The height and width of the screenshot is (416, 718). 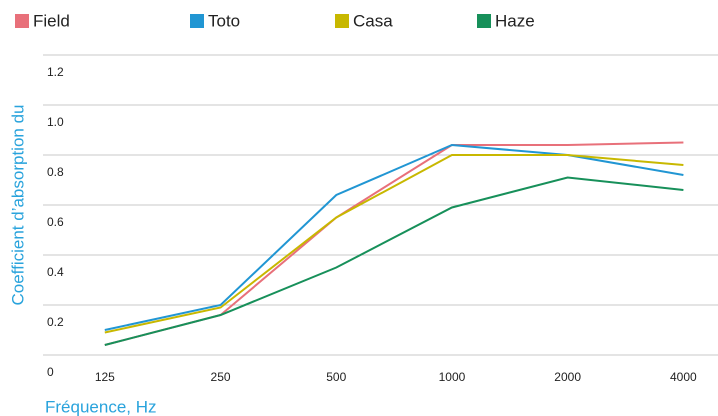 I want to click on legend-label: Toto, so click(x=224, y=20).